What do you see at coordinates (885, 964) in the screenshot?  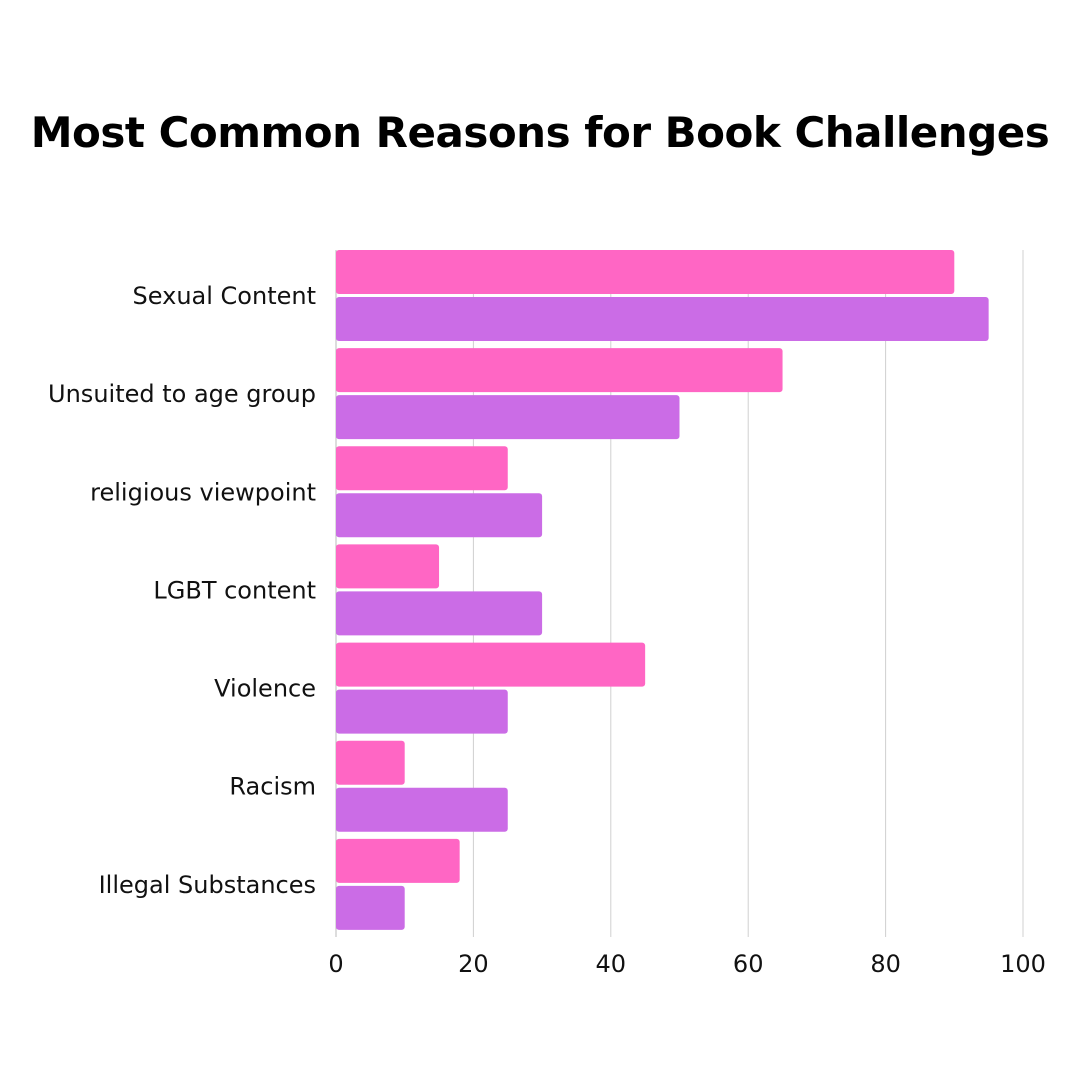 I see `x-tick-label: 80` at bounding box center [885, 964].